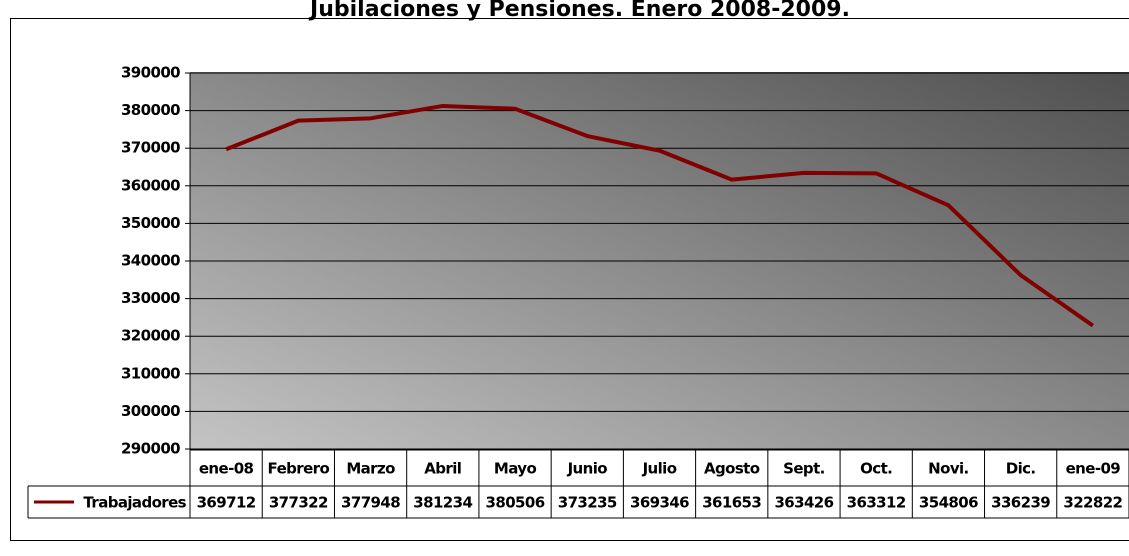  Describe the element at coordinates (731, 503) in the screenshot. I see `data-table-value: 361653` at that location.